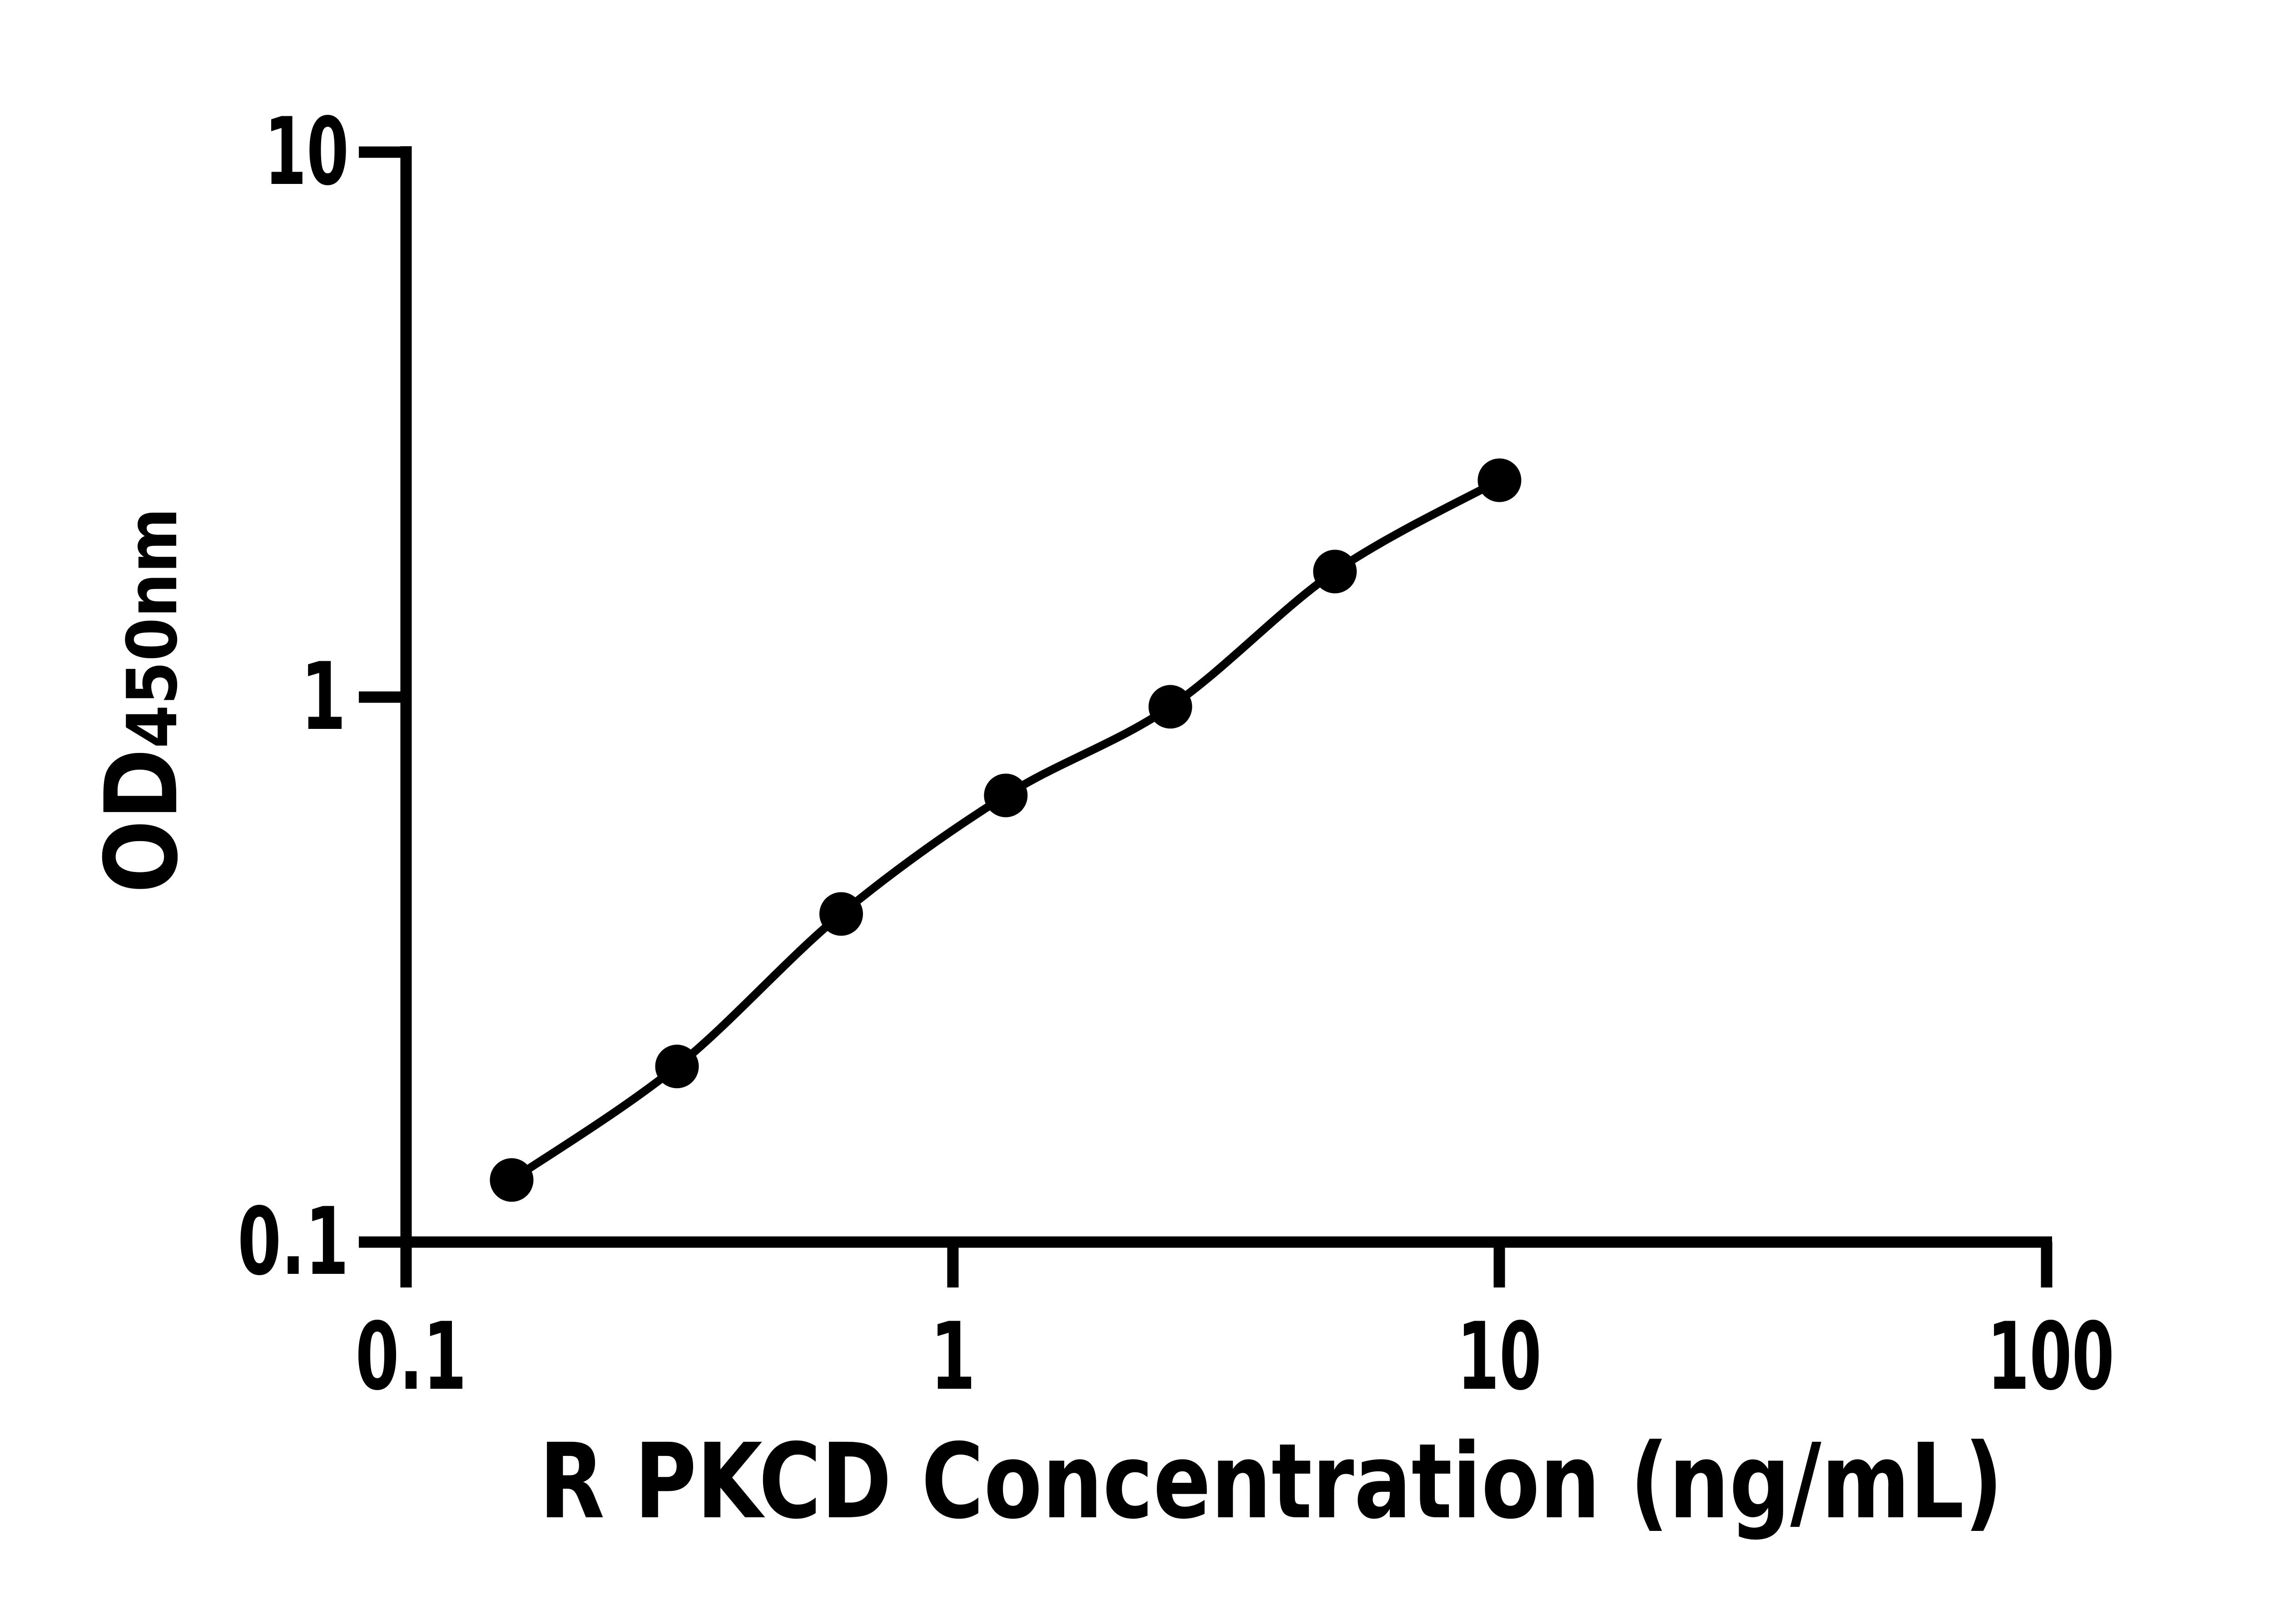 Image resolution: width=2271 pixels, height=1624 pixels. I want to click on x-tick-label-100: 100, so click(2050, 1357).